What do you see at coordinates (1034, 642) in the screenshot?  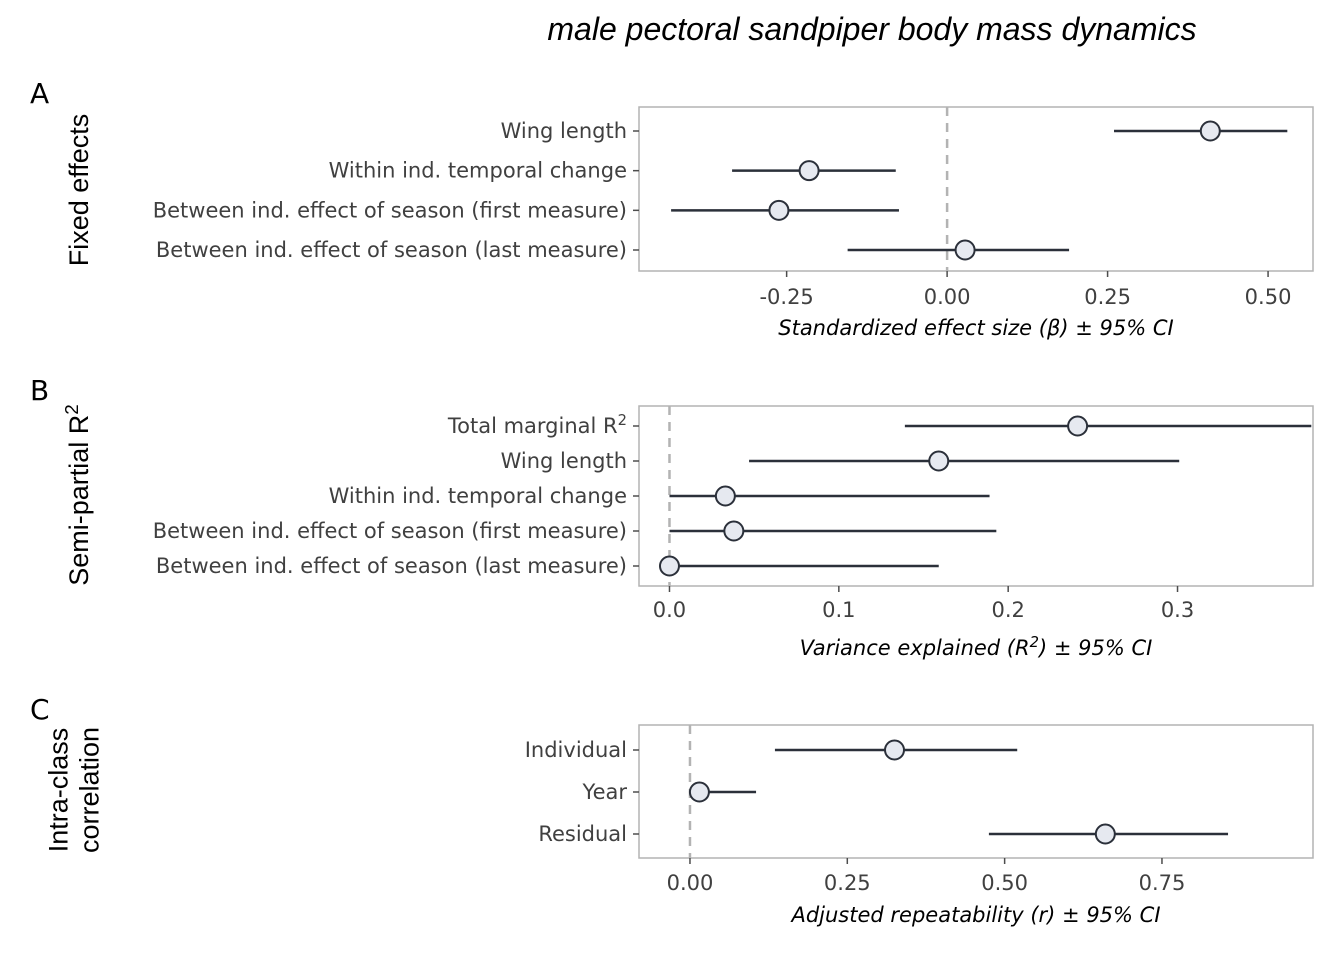 I see `x-axis-title-sup: 2` at bounding box center [1034, 642].